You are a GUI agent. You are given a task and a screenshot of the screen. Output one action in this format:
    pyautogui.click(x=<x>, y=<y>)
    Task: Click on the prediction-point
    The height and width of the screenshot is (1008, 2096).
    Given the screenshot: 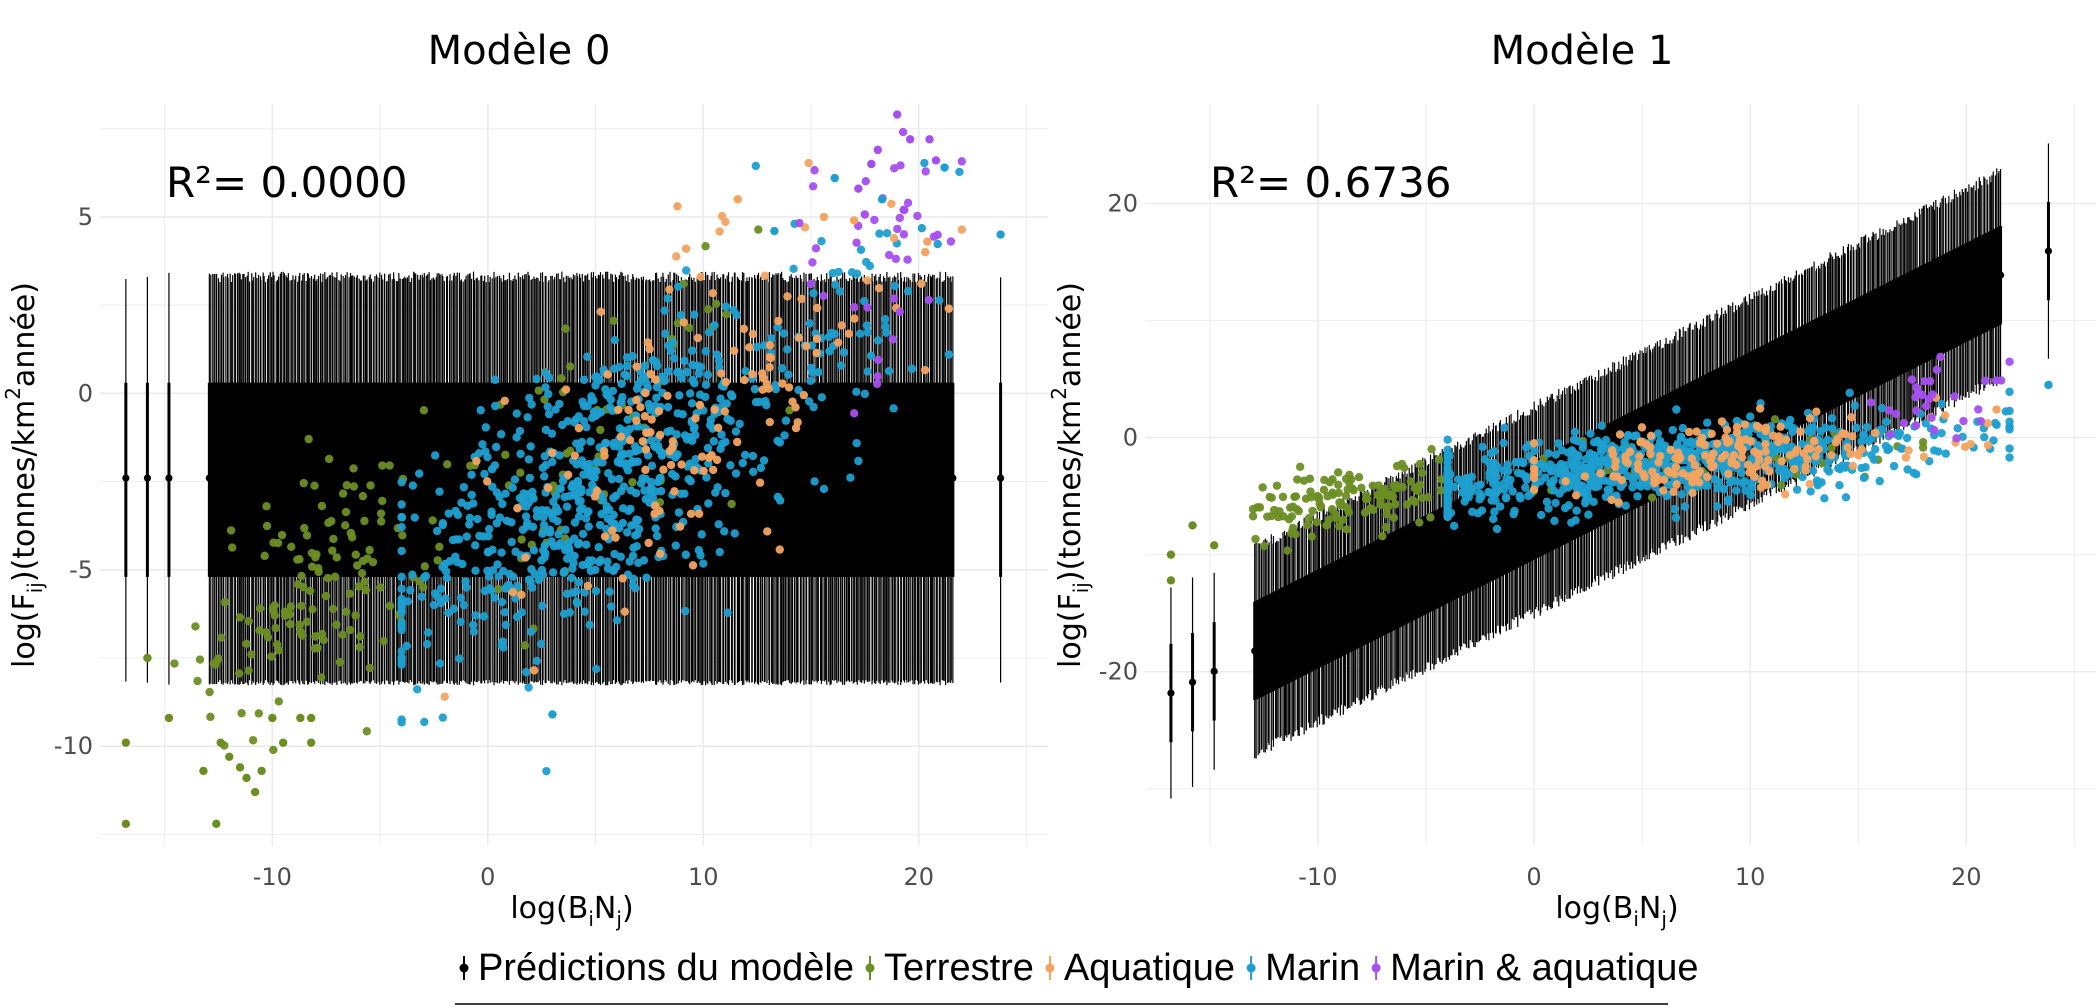 What is the action you would take?
    pyautogui.click(x=169, y=478)
    